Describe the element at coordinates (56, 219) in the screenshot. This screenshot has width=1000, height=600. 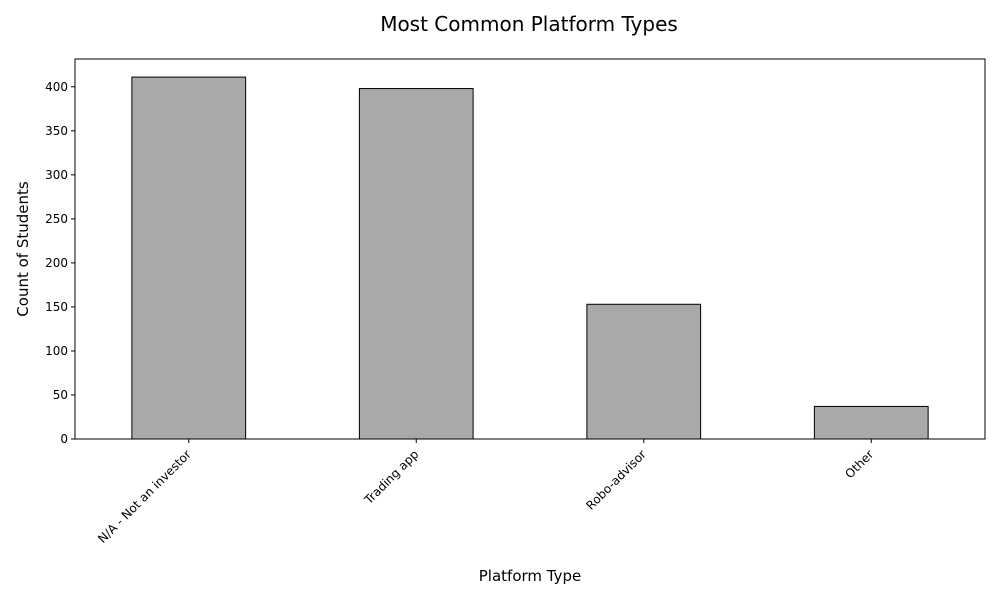
I see `y-tick-label-5: 250` at that location.